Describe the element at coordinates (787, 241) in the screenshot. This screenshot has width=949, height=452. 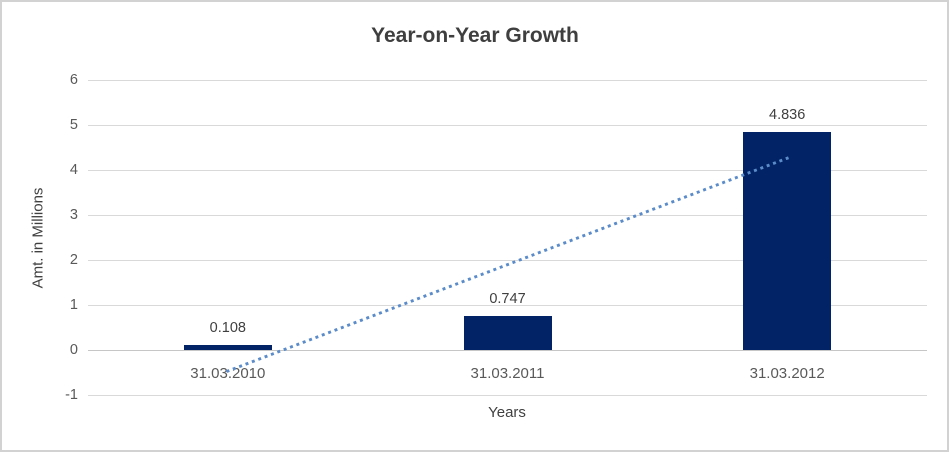
I see `bar-31.03.2012` at that location.